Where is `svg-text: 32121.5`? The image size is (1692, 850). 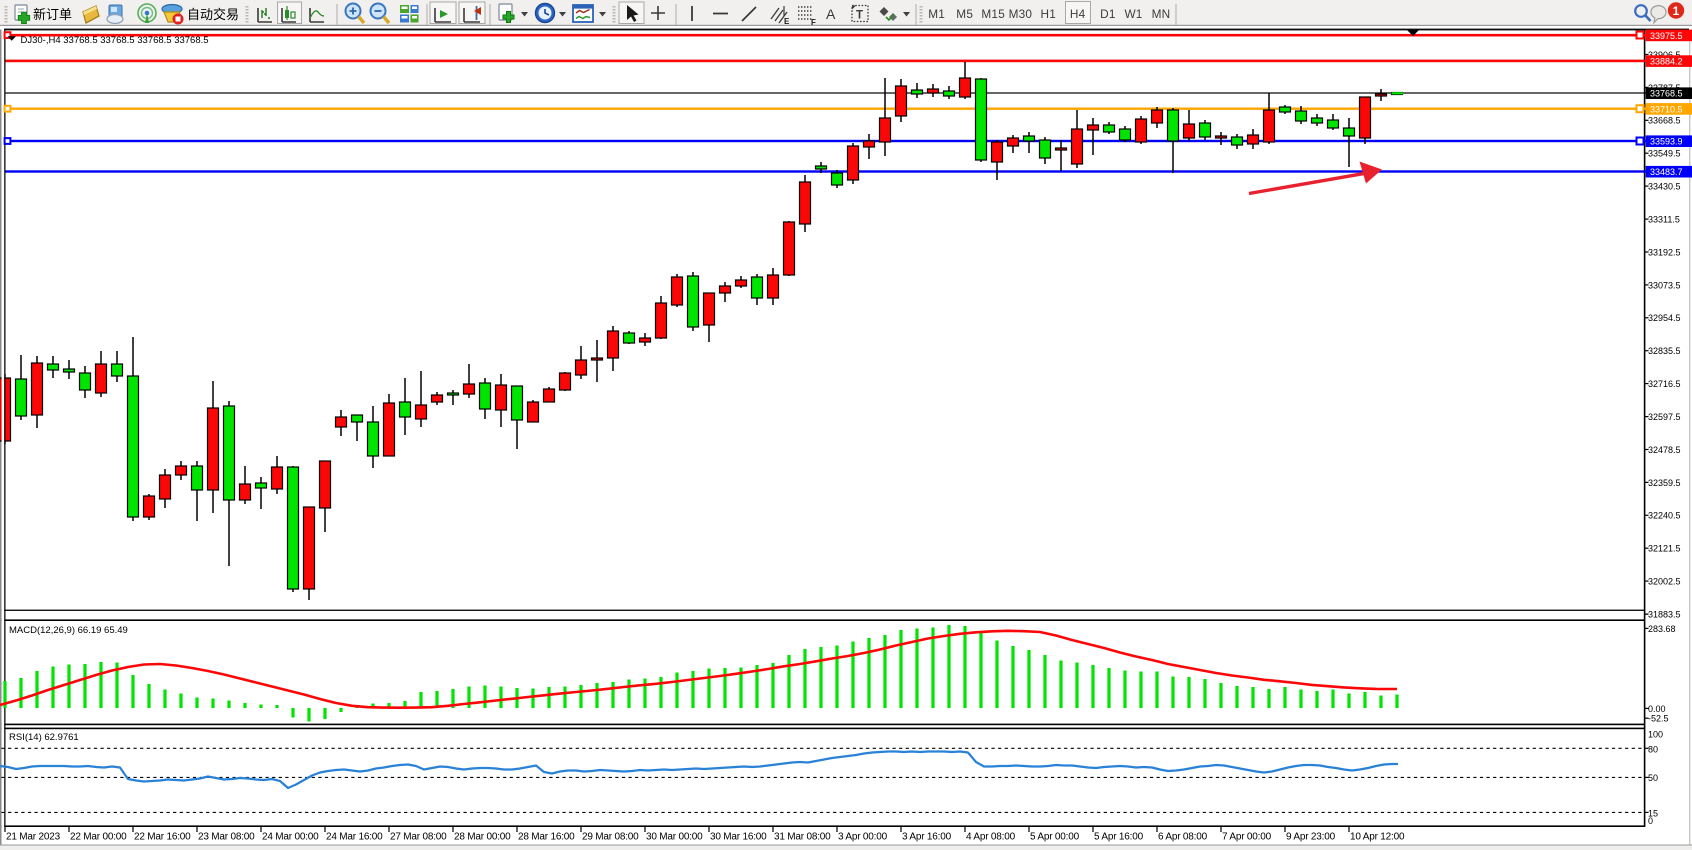 svg-text: 32121.5 is located at coordinates (1664, 549).